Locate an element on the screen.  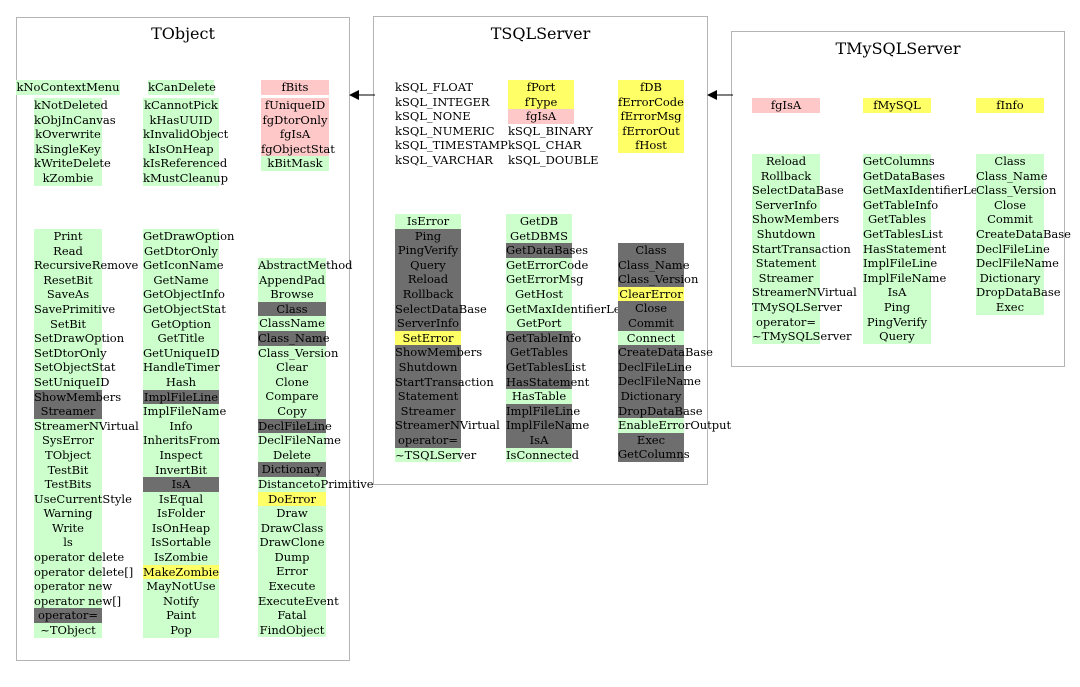
member-kinvalidobject: kInvalidObject is located at coordinates (186, 134).